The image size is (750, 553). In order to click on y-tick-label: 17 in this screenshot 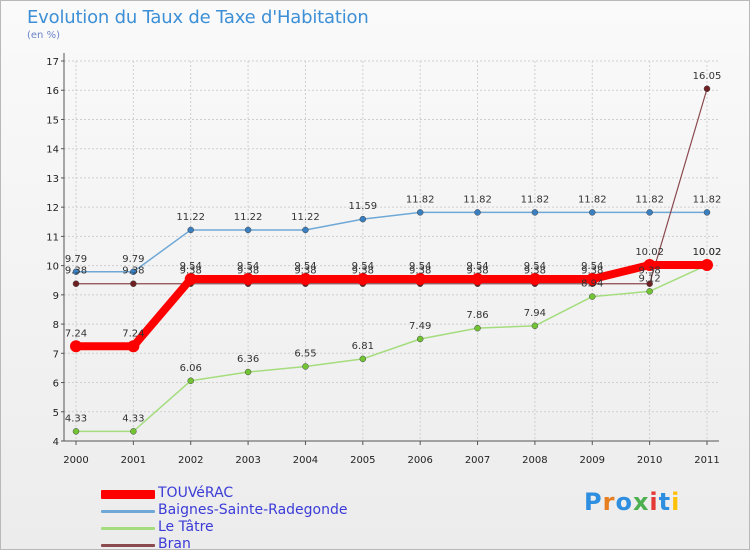, I will do `click(52, 62)`.